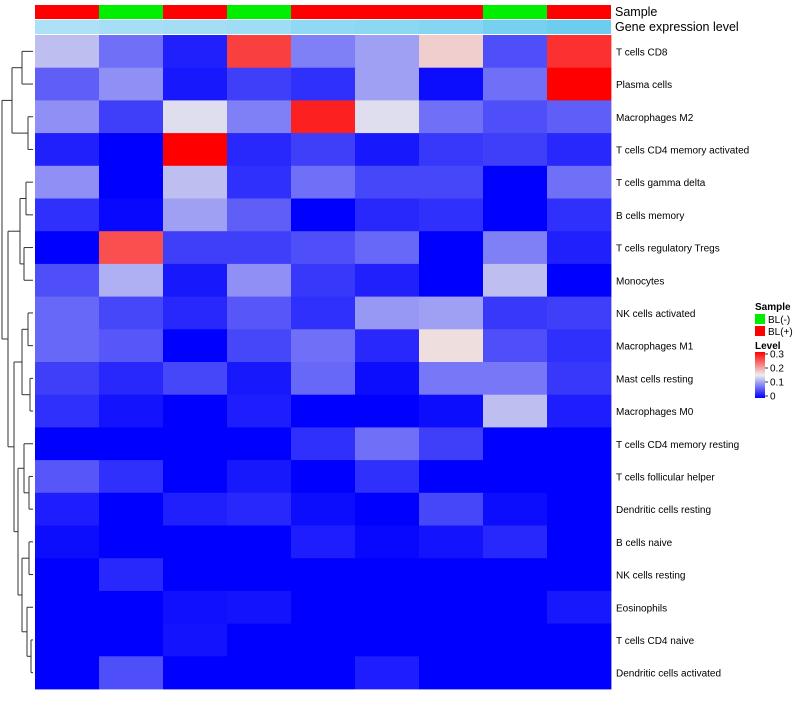 Image resolution: width=800 pixels, height=705 pixels. What do you see at coordinates (636, 12) in the screenshot?
I see `track-label-0: Sample` at bounding box center [636, 12].